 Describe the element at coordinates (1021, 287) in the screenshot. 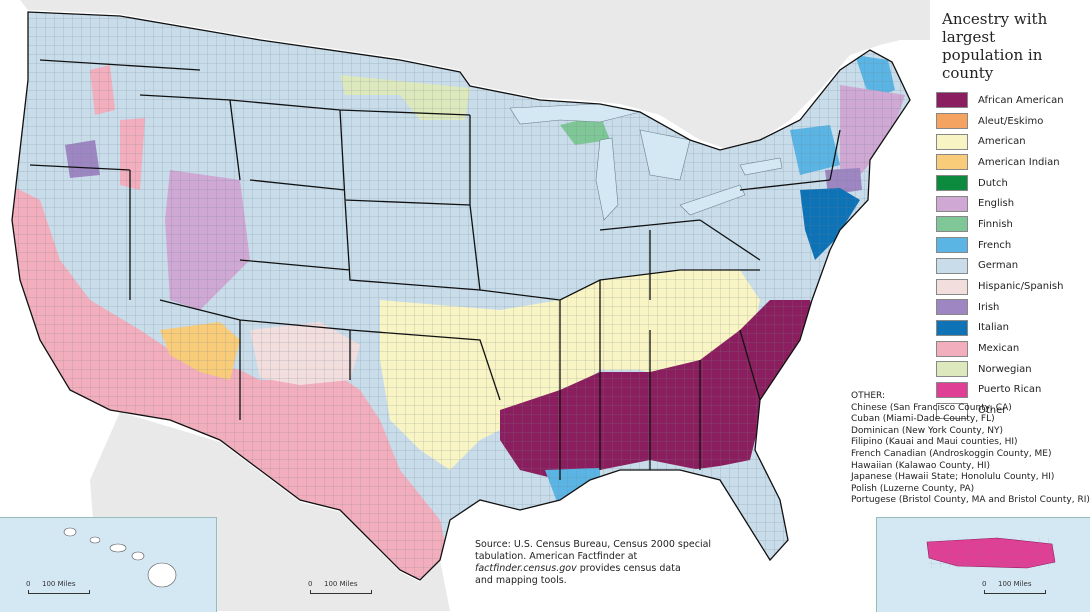

I see `legend-label: Hispanic/Spanish` at that location.